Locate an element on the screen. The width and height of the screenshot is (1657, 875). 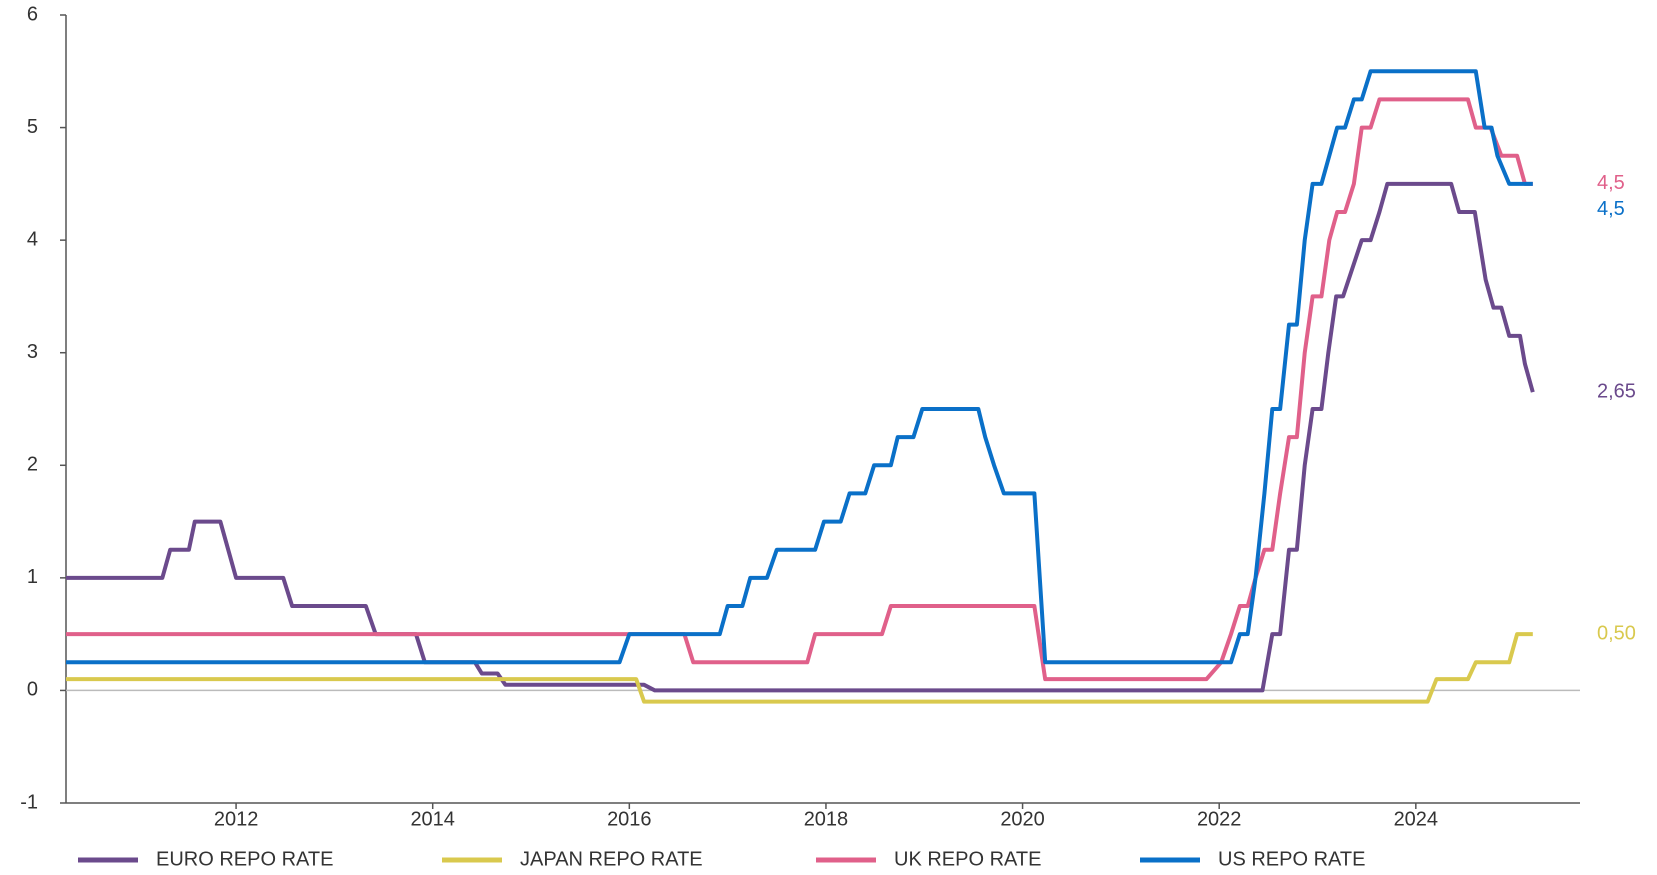
x-tick-label: 2016 is located at coordinates (629, 819).